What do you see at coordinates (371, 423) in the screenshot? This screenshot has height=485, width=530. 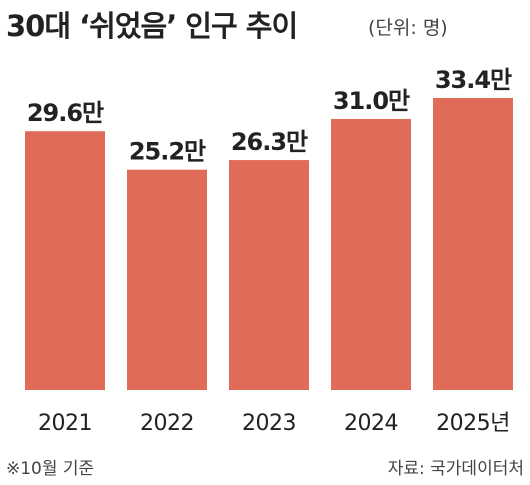 I see `x-tick-label: 2024` at bounding box center [371, 423].